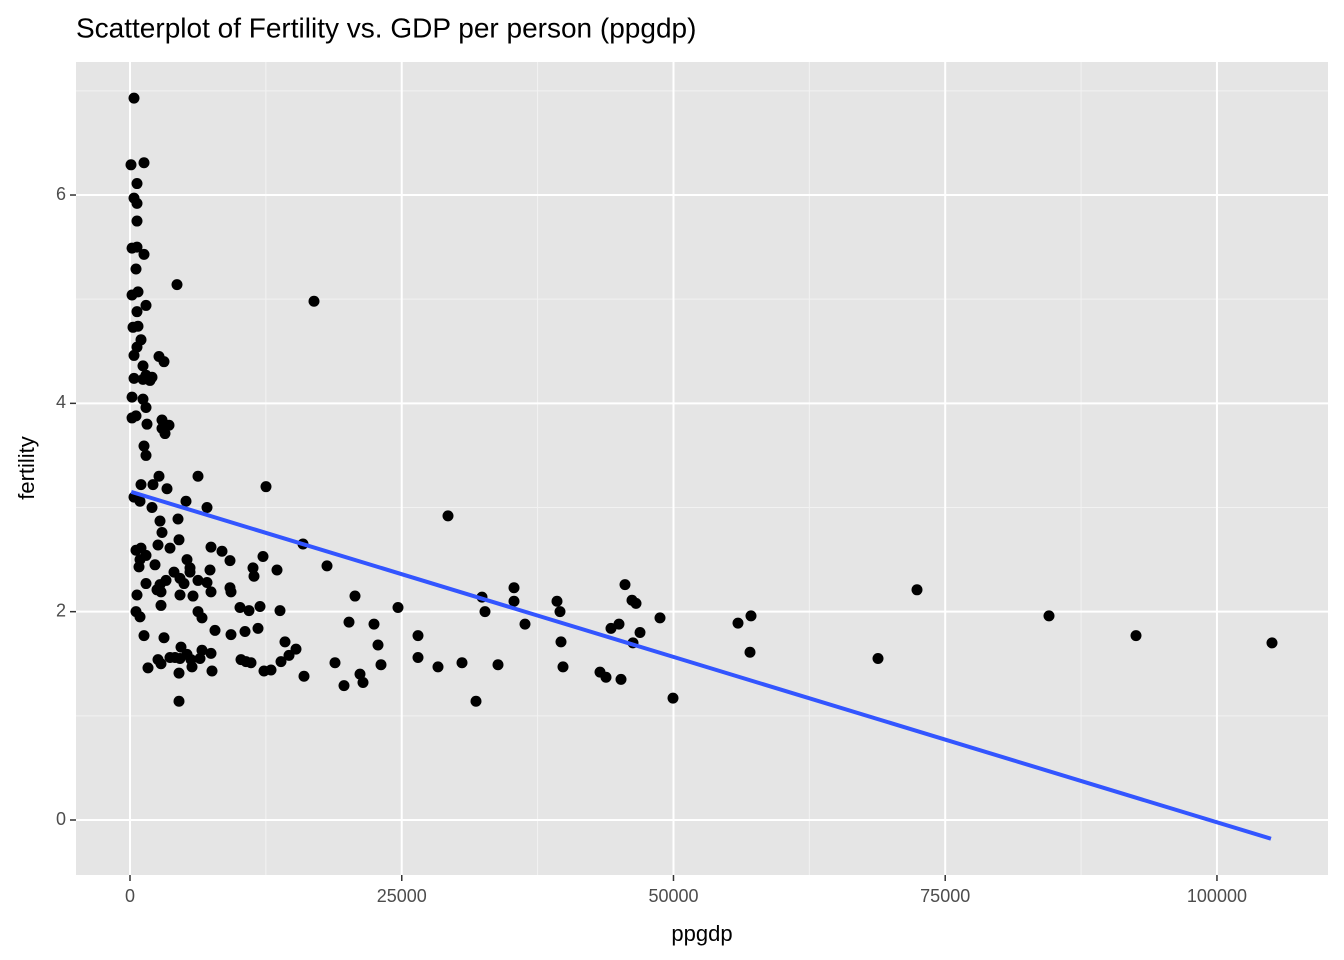 The width and height of the screenshot is (1344, 960). I want to click on y-tick-label: 2, so click(61, 610).